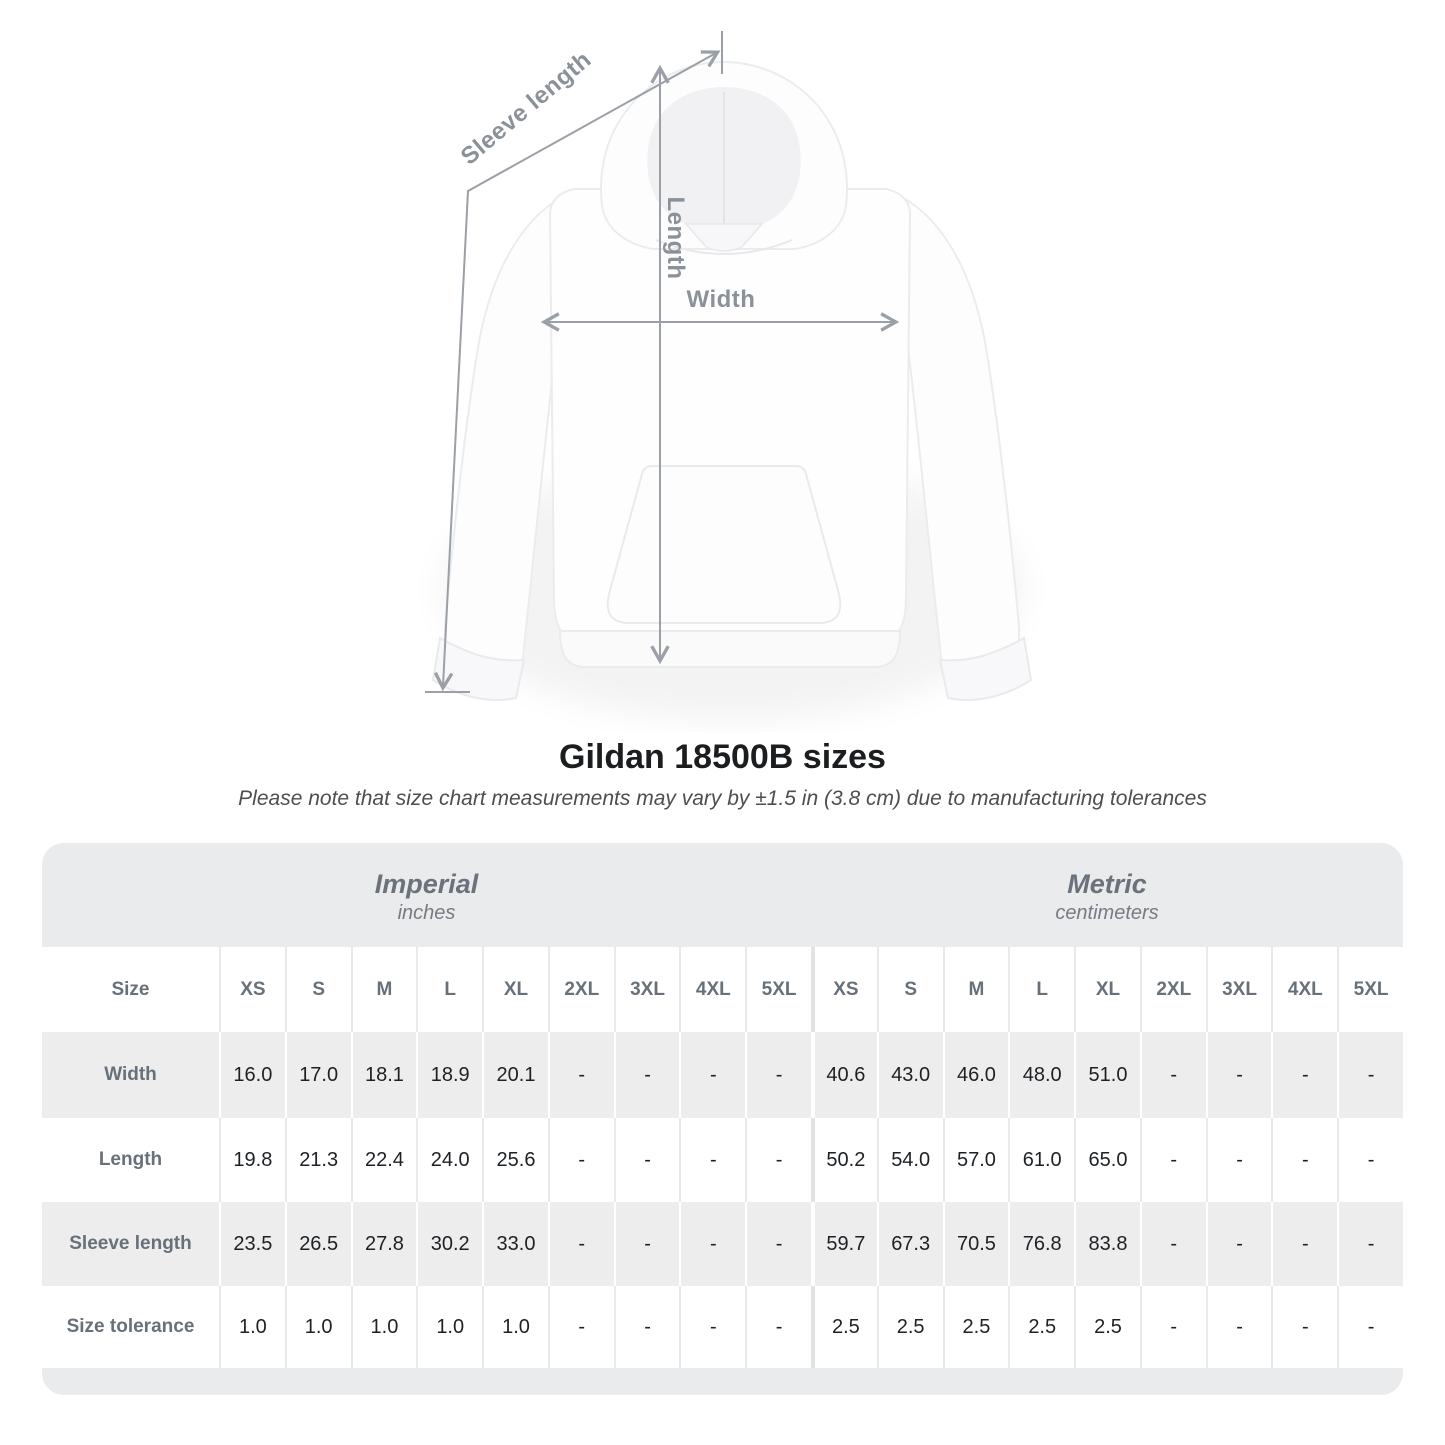 This screenshot has width=1445, height=1445. I want to click on size-header-cell: M, so click(383, 989).